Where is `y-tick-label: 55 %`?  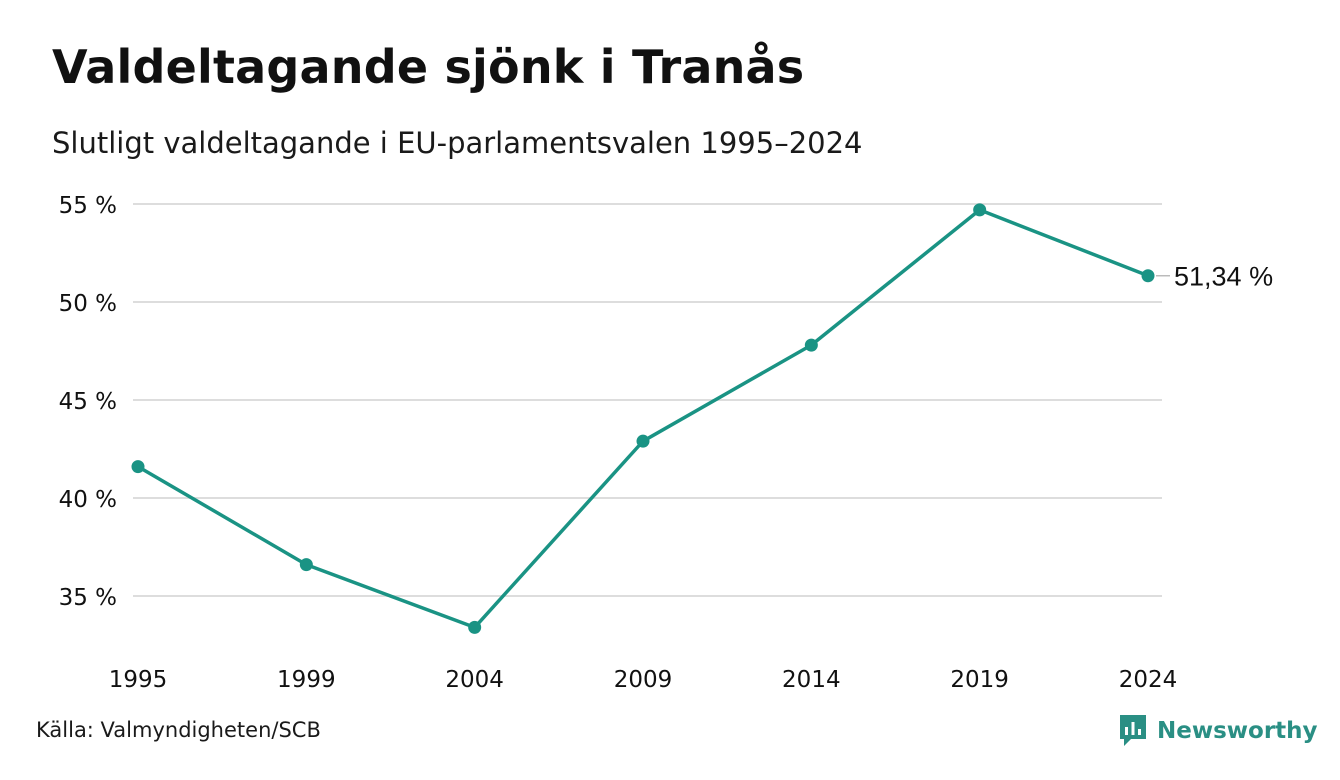 y-tick-label: 55 % is located at coordinates (88, 206).